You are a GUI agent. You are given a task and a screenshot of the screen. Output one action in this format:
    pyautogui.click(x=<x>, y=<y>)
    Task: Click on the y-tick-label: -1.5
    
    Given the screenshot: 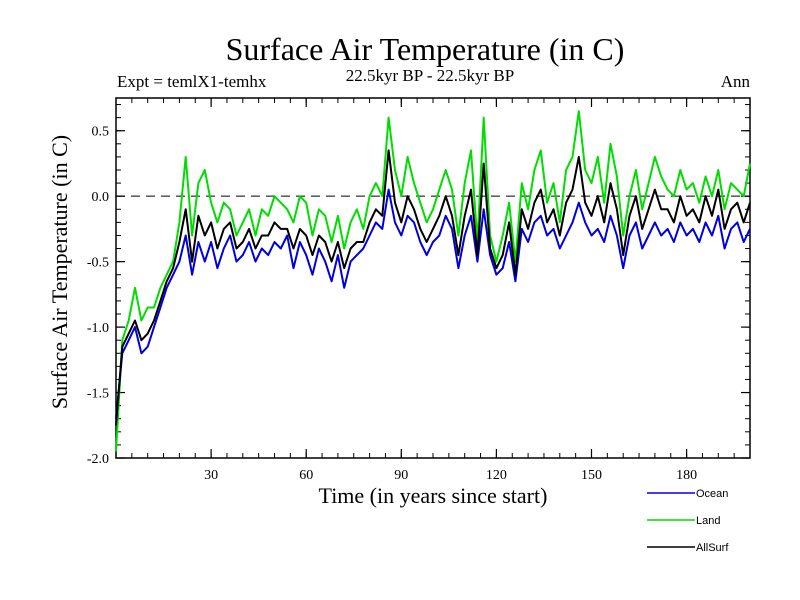 What is the action you would take?
    pyautogui.click(x=98, y=394)
    